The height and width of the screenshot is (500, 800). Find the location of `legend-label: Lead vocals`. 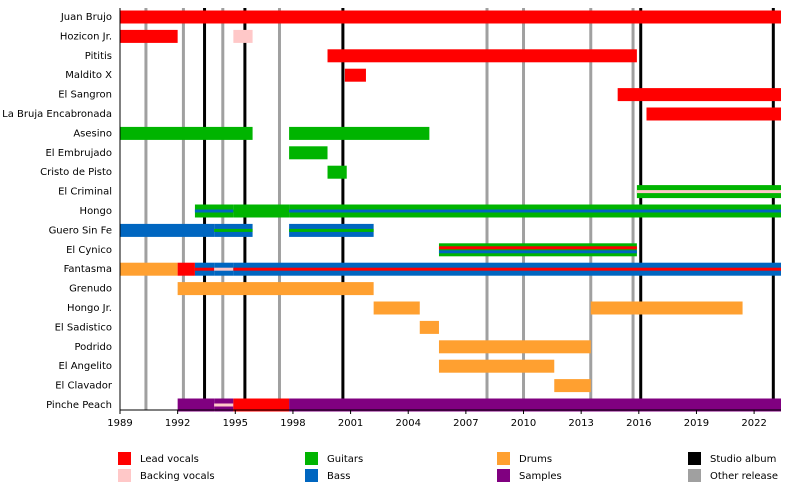

legend-label: Lead vocals is located at coordinates (169, 459).